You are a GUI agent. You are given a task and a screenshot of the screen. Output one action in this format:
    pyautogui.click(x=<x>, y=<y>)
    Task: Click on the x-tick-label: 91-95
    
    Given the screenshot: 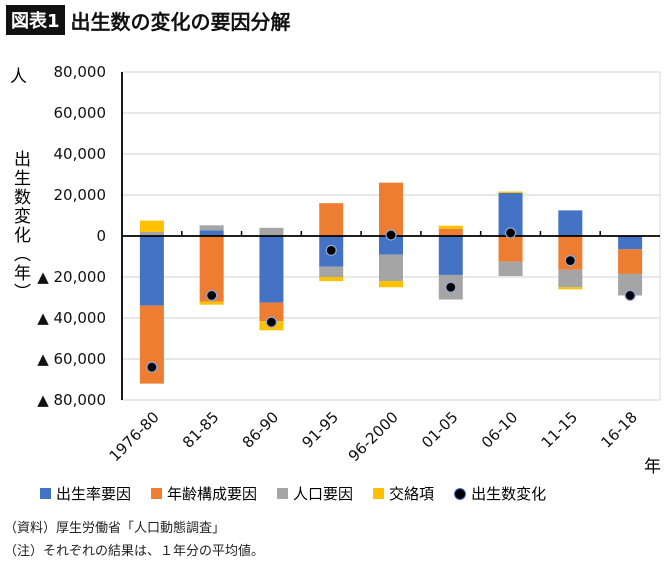 What is the action you would take?
    pyautogui.click(x=320, y=430)
    